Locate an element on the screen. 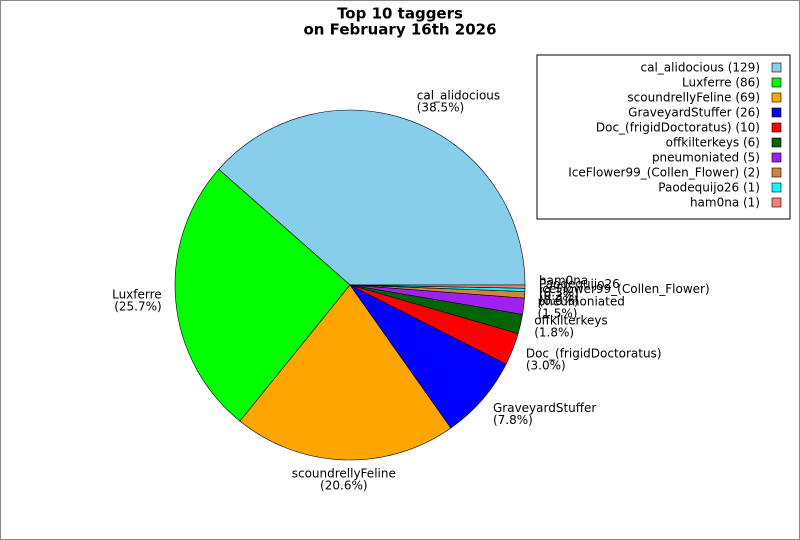  slice-label: scoundrellyFeline is located at coordinates (344, 473).